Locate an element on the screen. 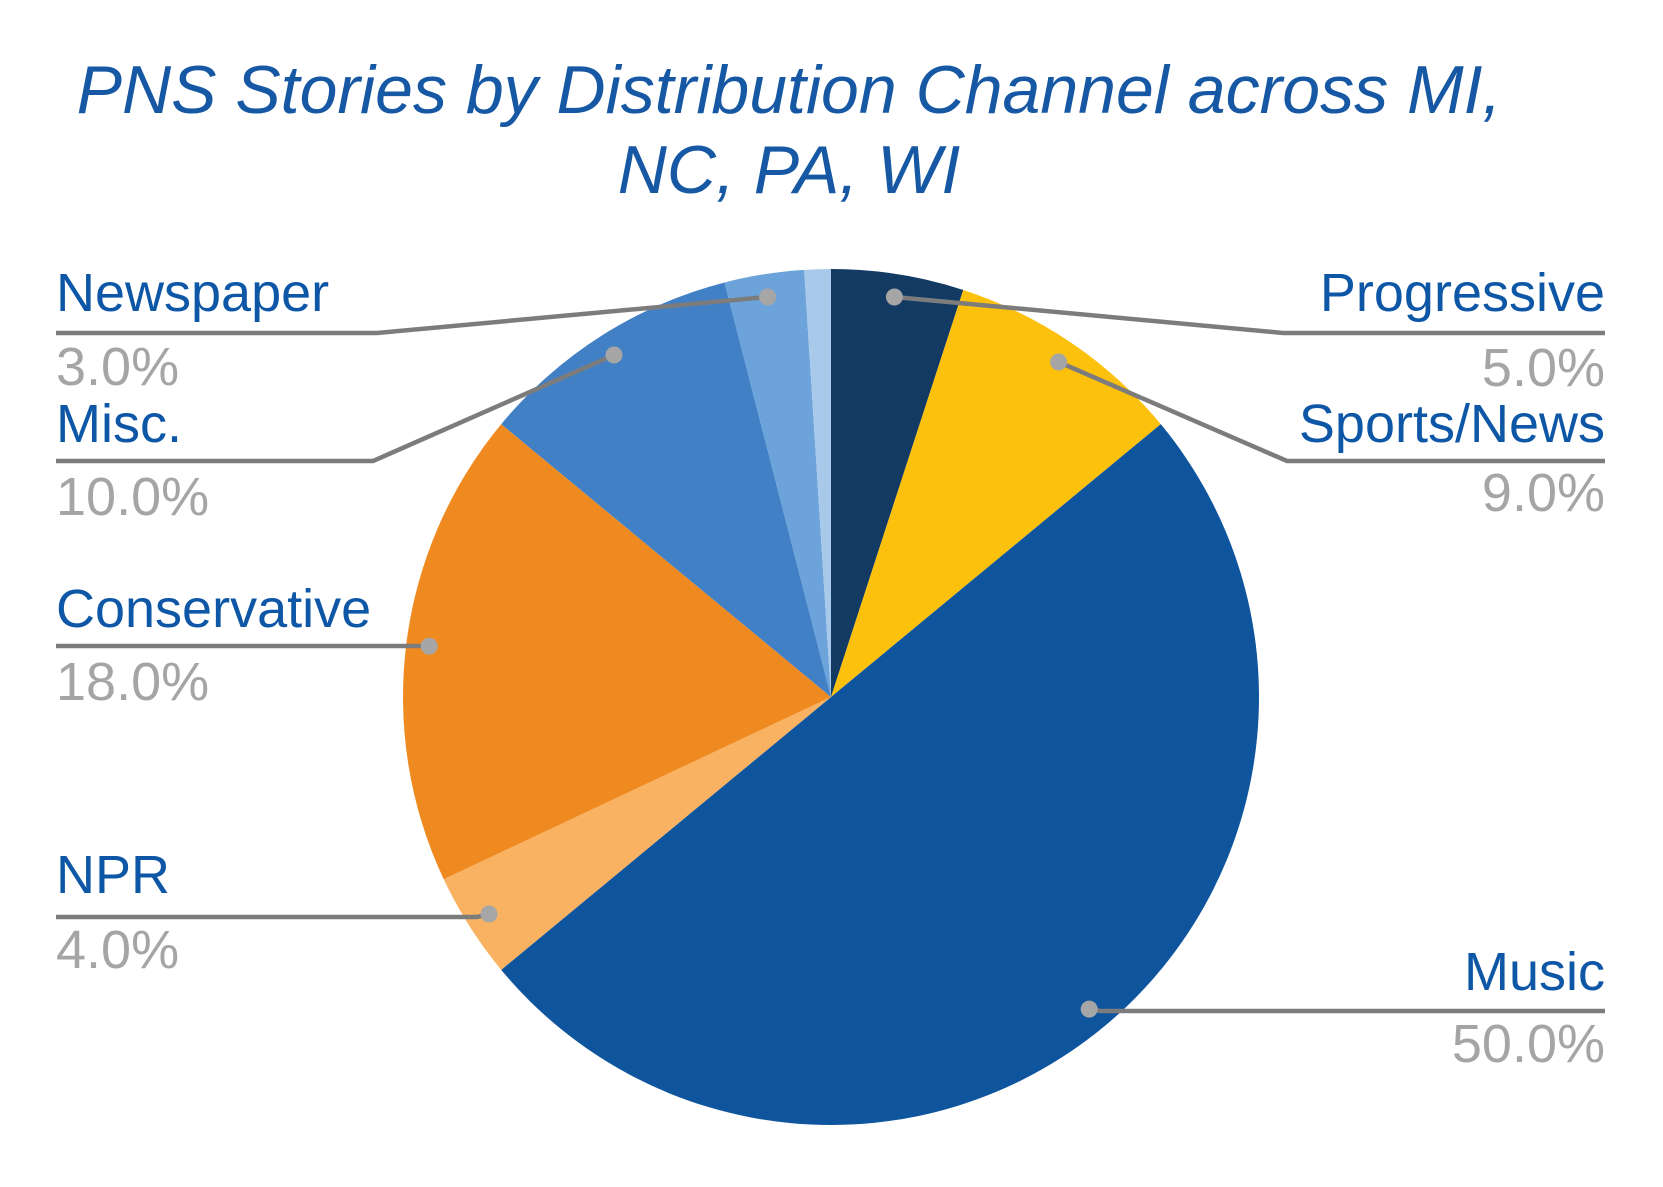  pie-slice-misc is located at coordinates (666, 489).